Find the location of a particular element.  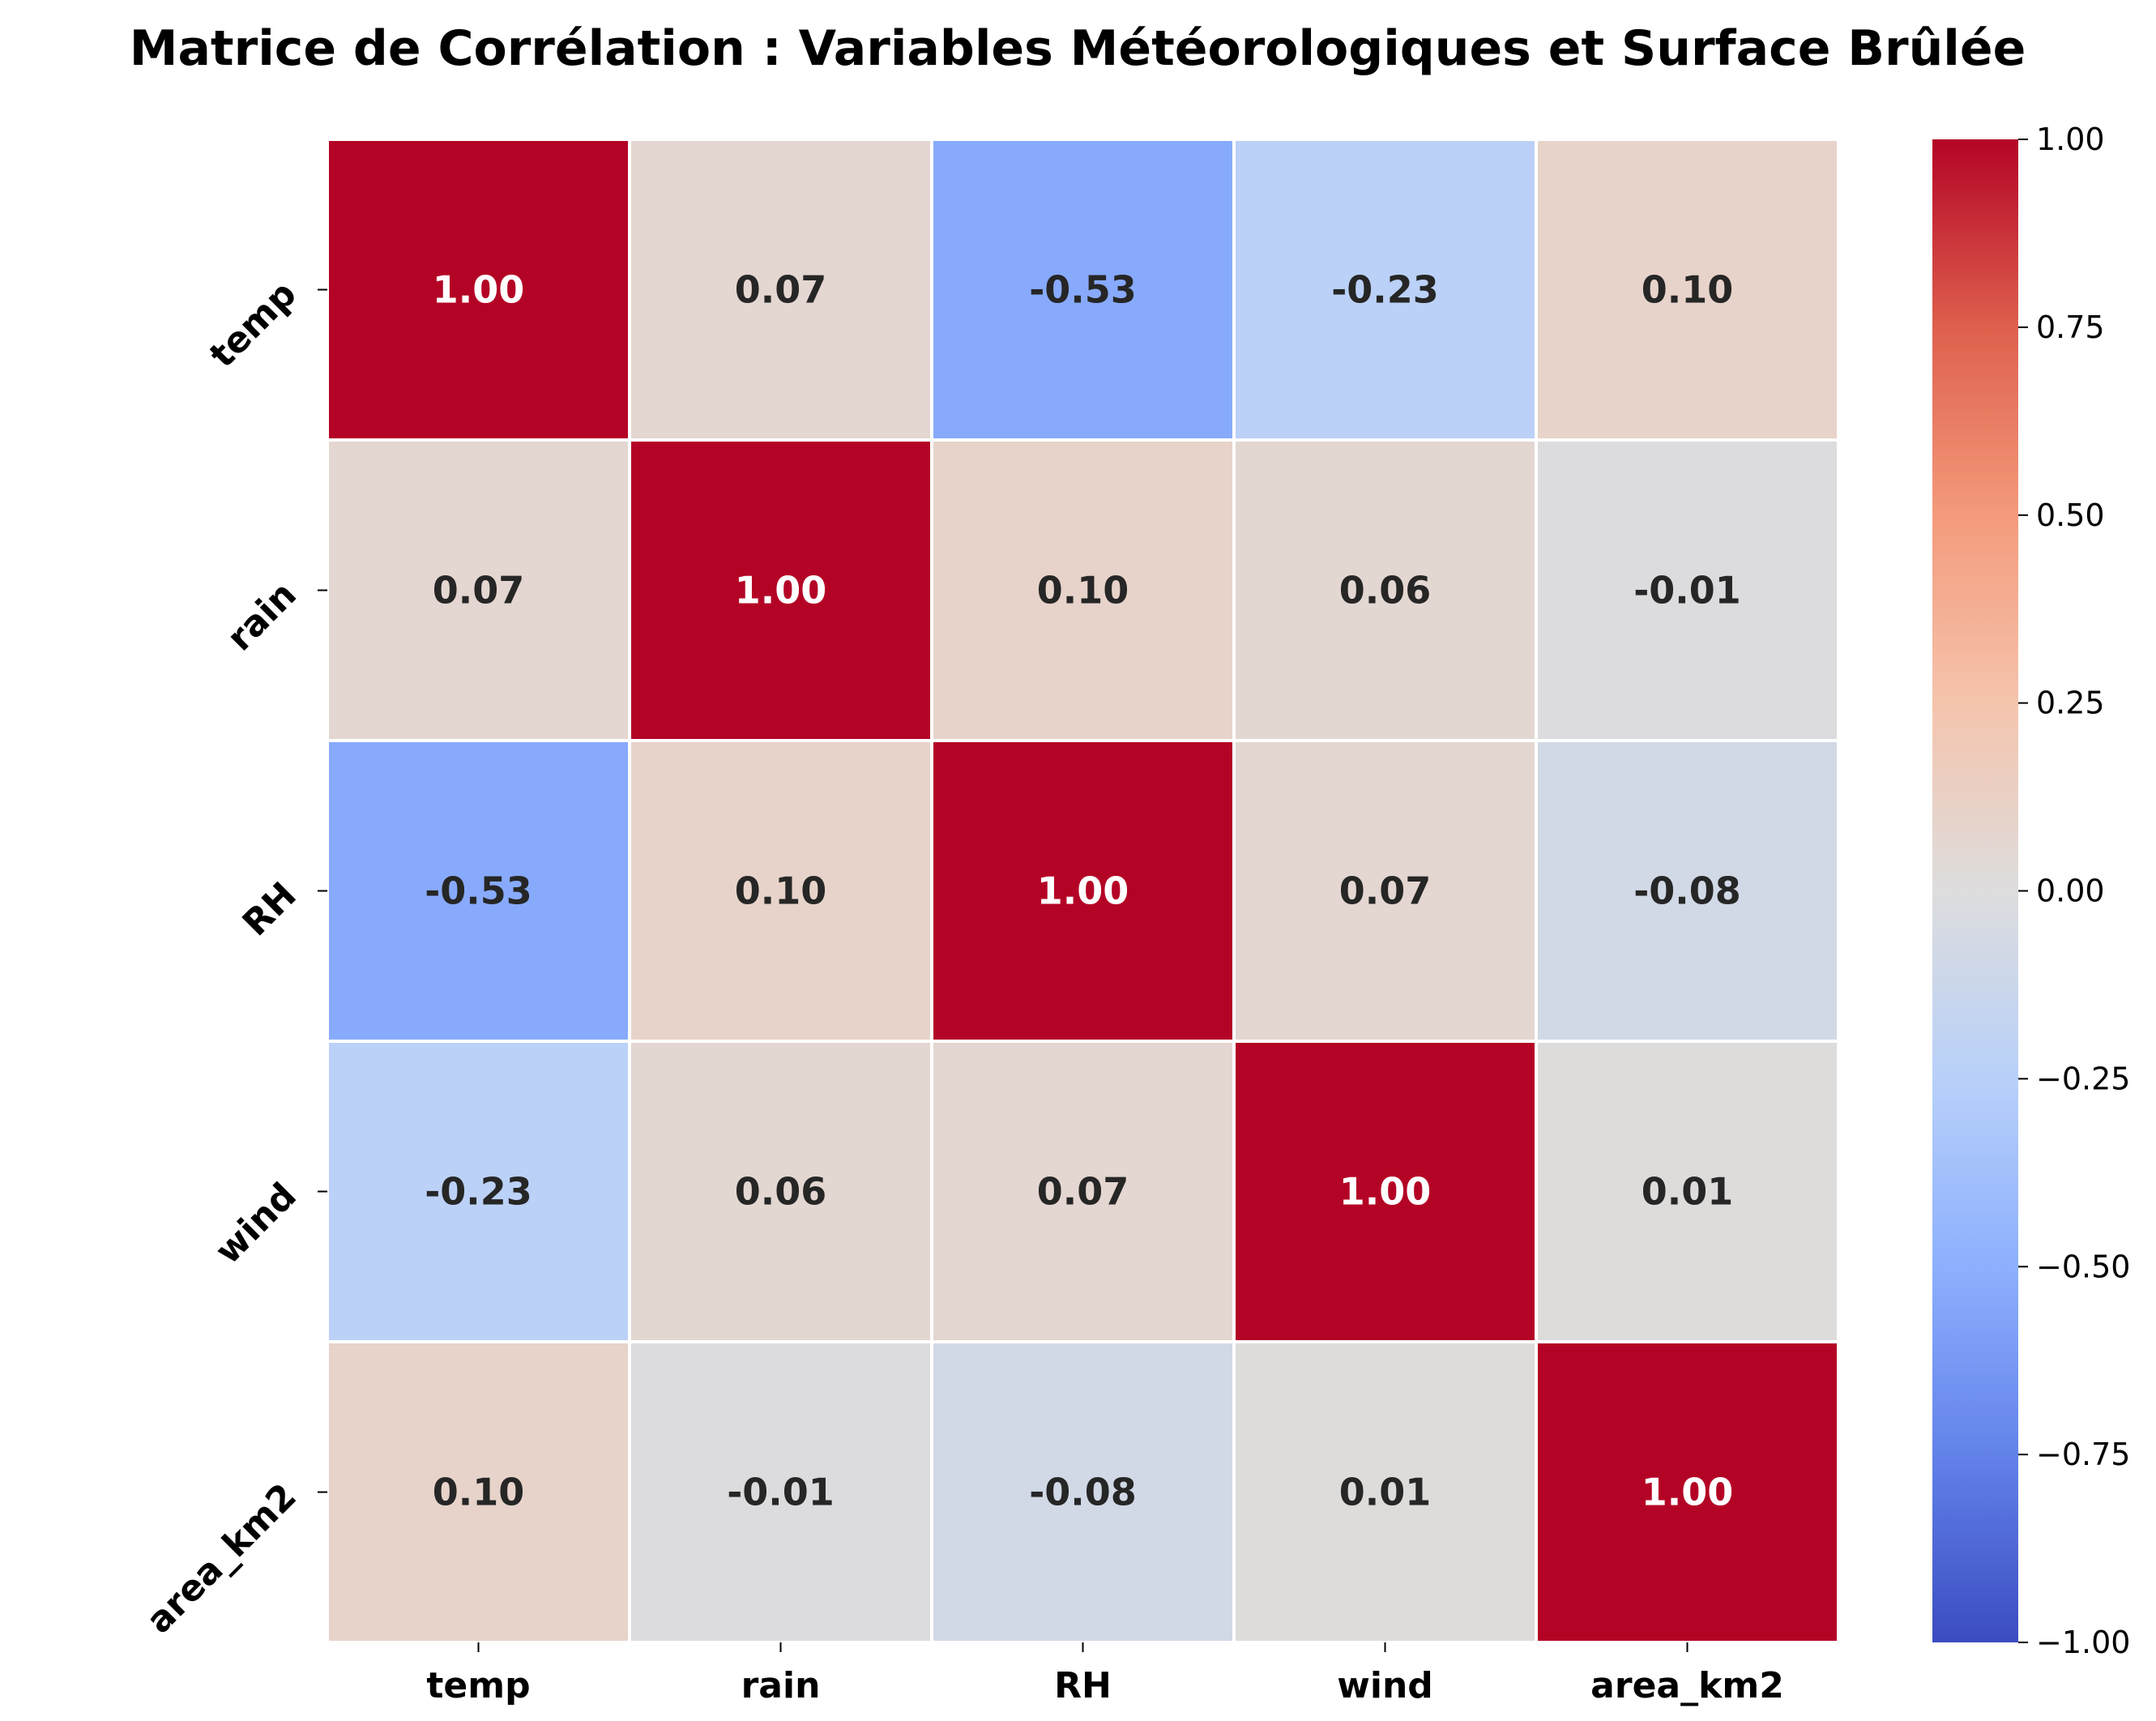

heatmap-cell-area_km2-area_km2 is located at coordinates (1687, 1492).